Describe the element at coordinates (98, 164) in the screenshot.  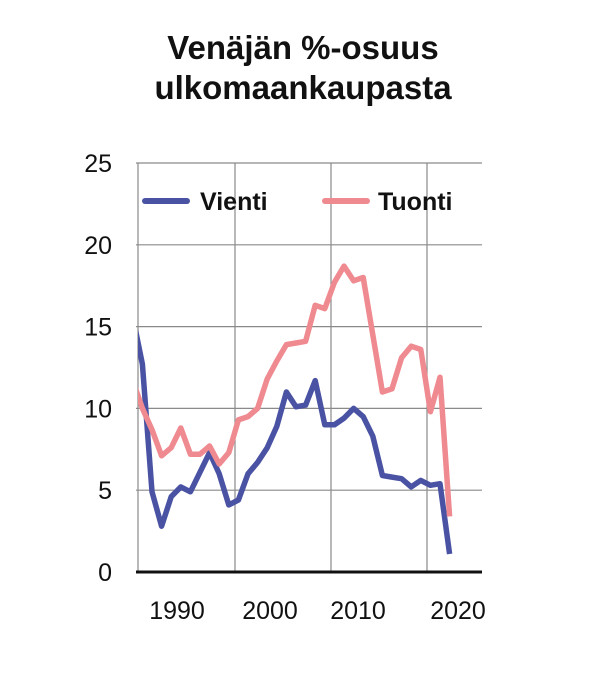
I see `y-tick-label: 25` at that location.